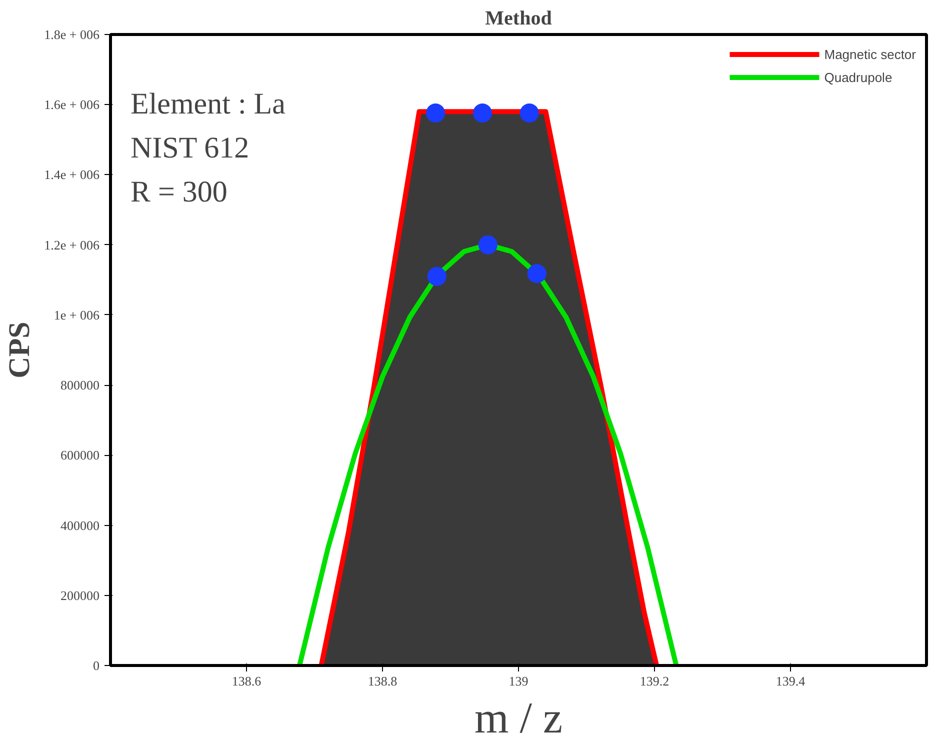  What do you see at coordinates (72, 244) in the screenshot?
I see `y-tick-label: 1.2e + 006` at bounding box center [72, 244].